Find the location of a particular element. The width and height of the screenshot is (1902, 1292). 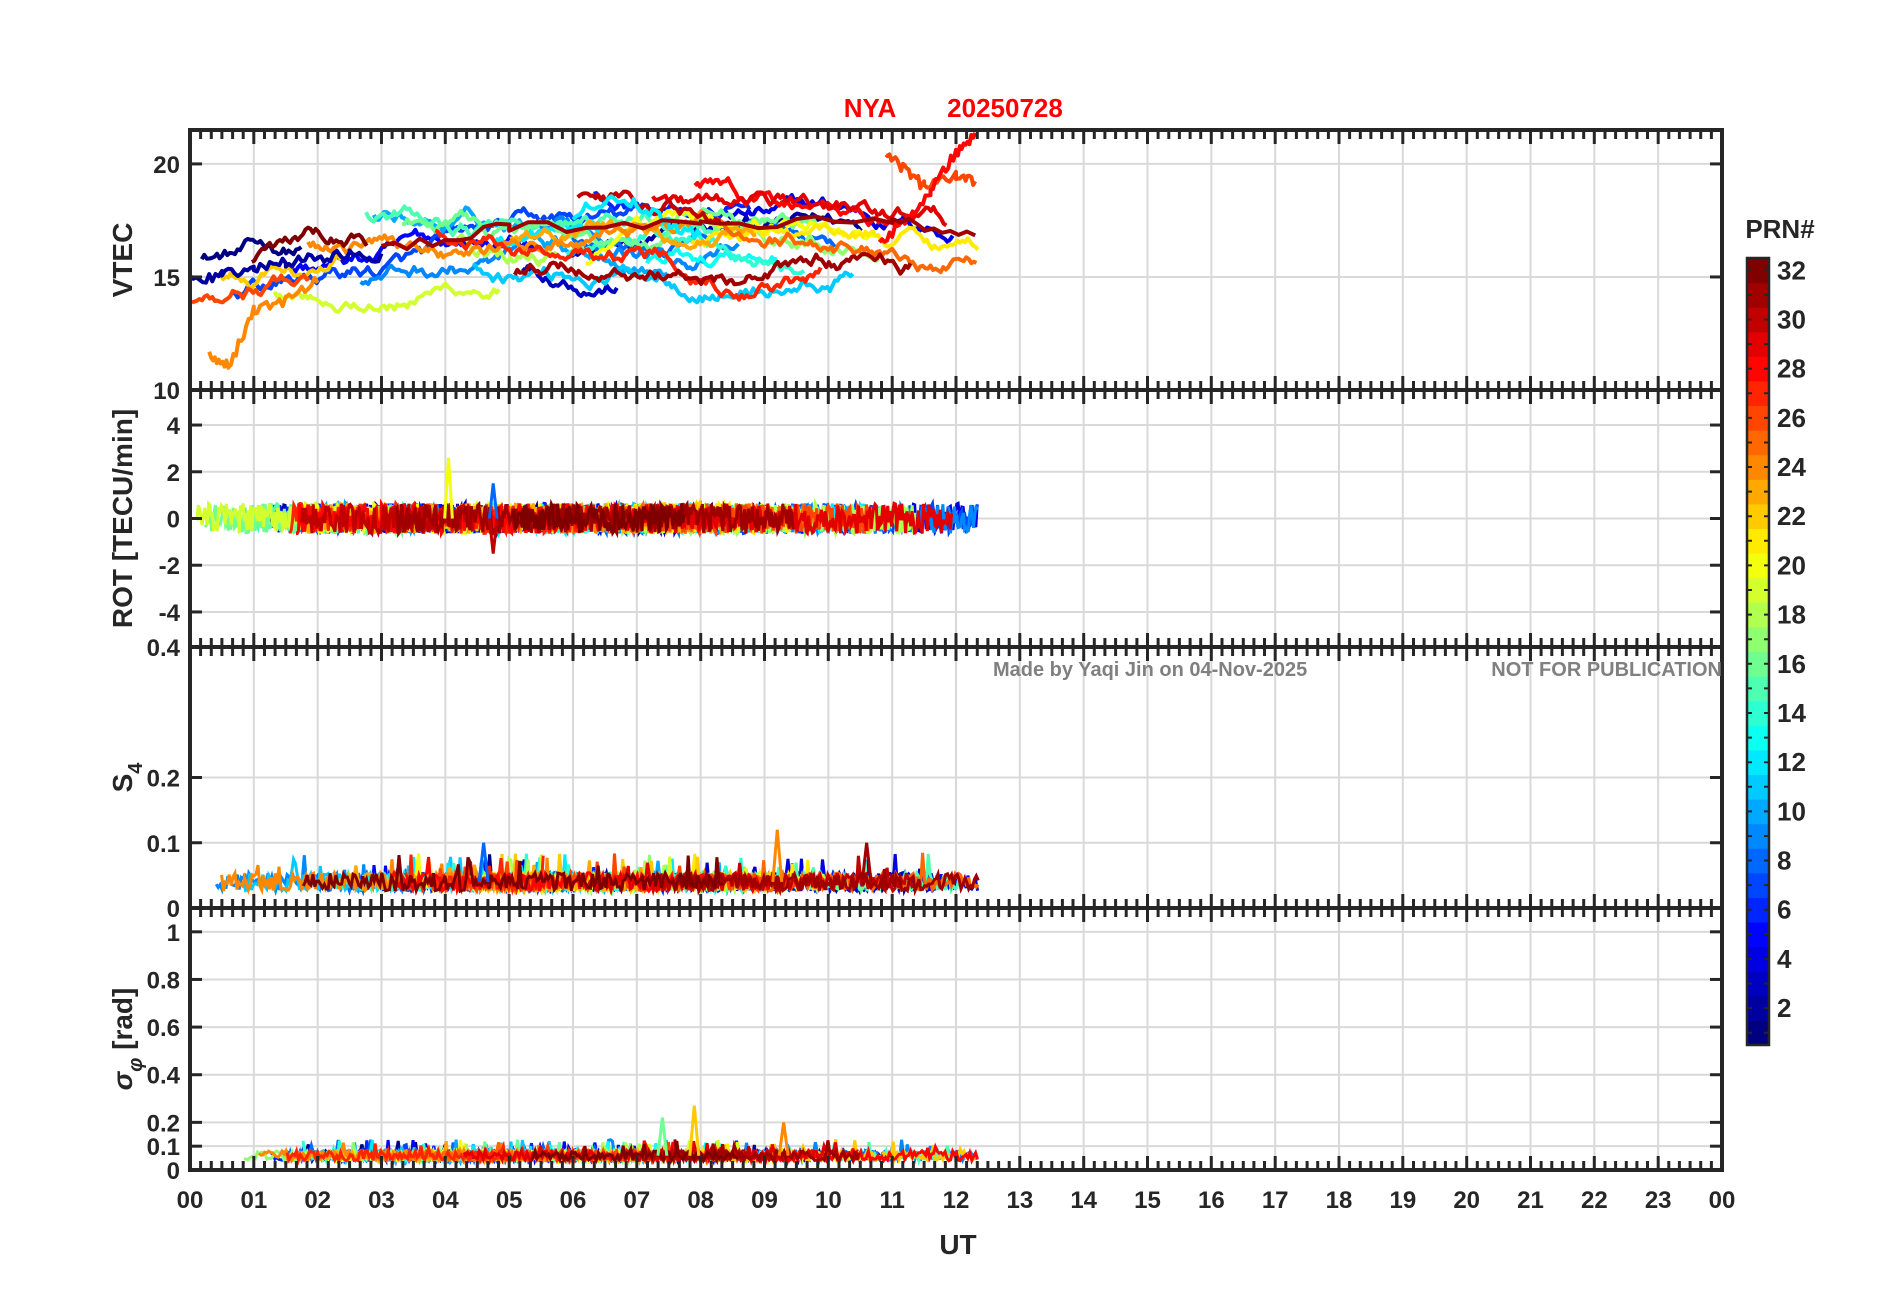

colorbar-frame is located at coordinates (1758, 651).